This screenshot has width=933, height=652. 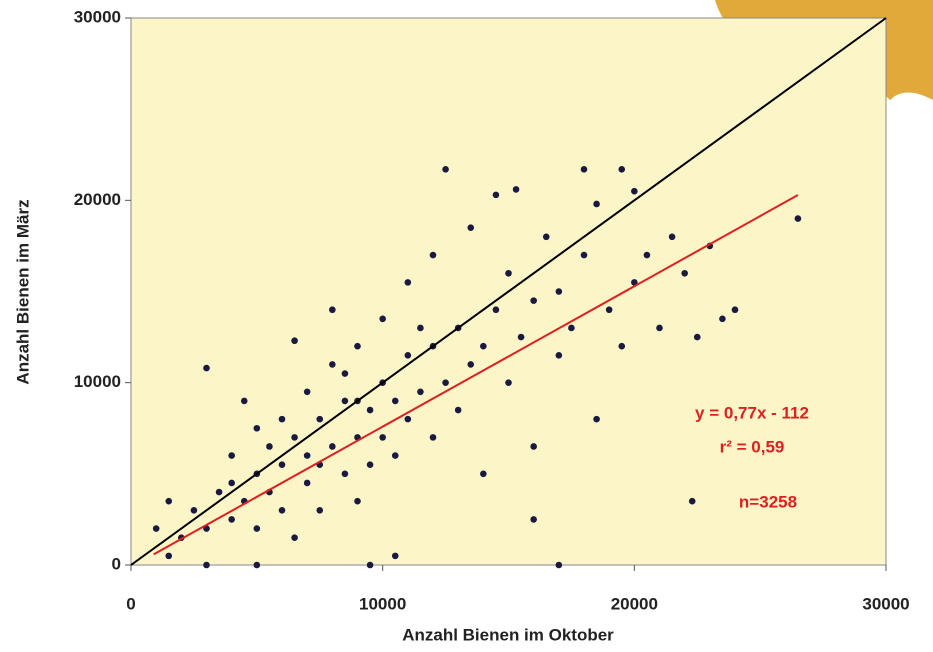 What do you see at coordinates (768, 501) in the screenshot?
I see `annotation: n=3258` at bounding box center [768, 501].